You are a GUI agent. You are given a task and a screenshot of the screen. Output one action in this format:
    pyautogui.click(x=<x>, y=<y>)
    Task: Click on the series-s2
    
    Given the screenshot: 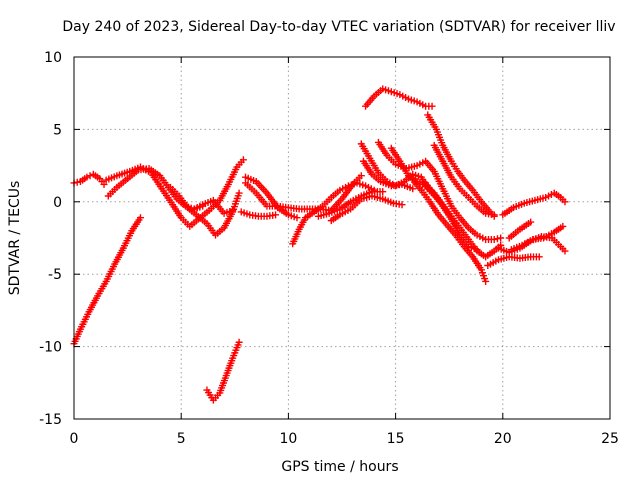 What is the action you would take?
    pyautogui.click(x=107, y=281)
    